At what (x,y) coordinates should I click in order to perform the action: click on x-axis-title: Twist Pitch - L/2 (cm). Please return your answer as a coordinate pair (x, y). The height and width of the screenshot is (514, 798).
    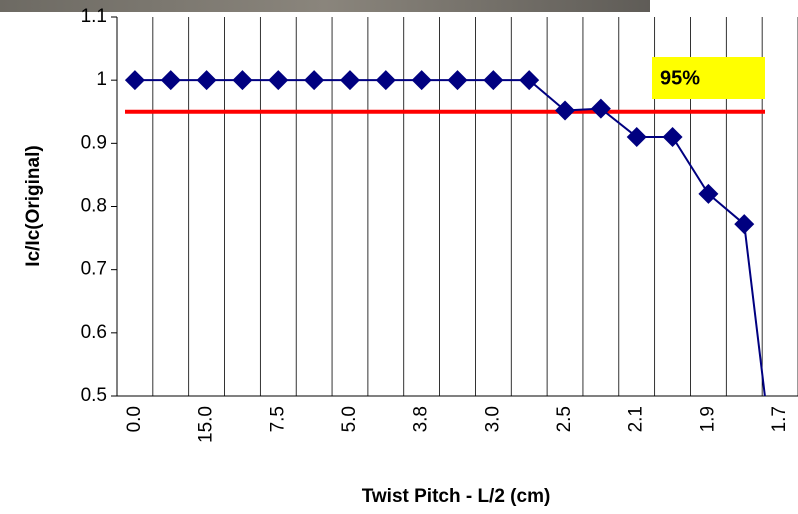
    Looking at the image, I should click on (456, 496).